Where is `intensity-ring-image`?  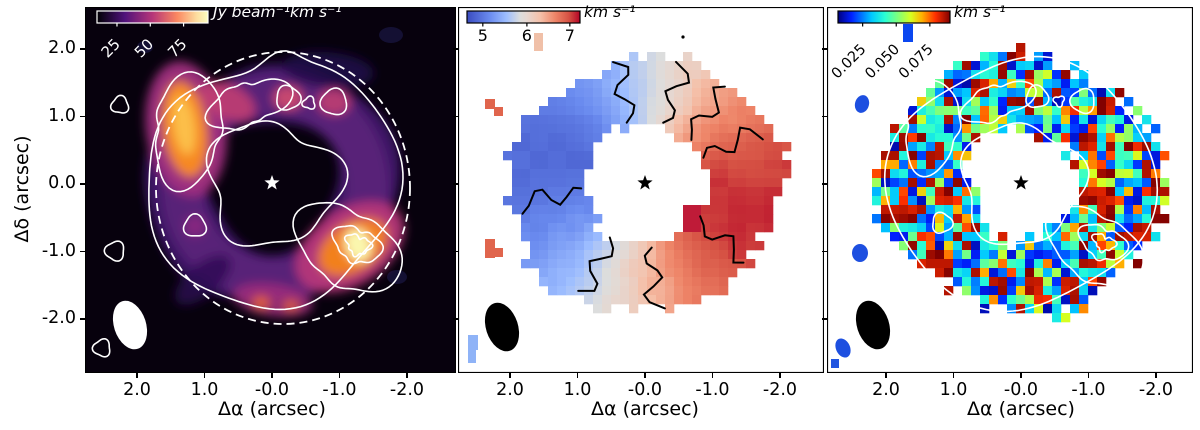
intensity-ring-image is located at coordinates (274, 184).